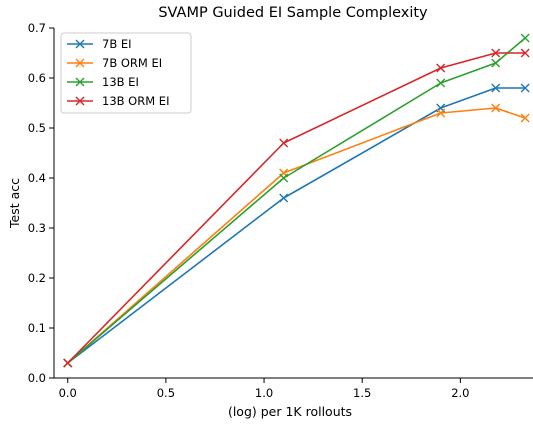 This screenshot has width=533, height=425. Describe the element at coordinates (68, 393) in the screenshot. I see `x-tick-label: 0.0` at that location.